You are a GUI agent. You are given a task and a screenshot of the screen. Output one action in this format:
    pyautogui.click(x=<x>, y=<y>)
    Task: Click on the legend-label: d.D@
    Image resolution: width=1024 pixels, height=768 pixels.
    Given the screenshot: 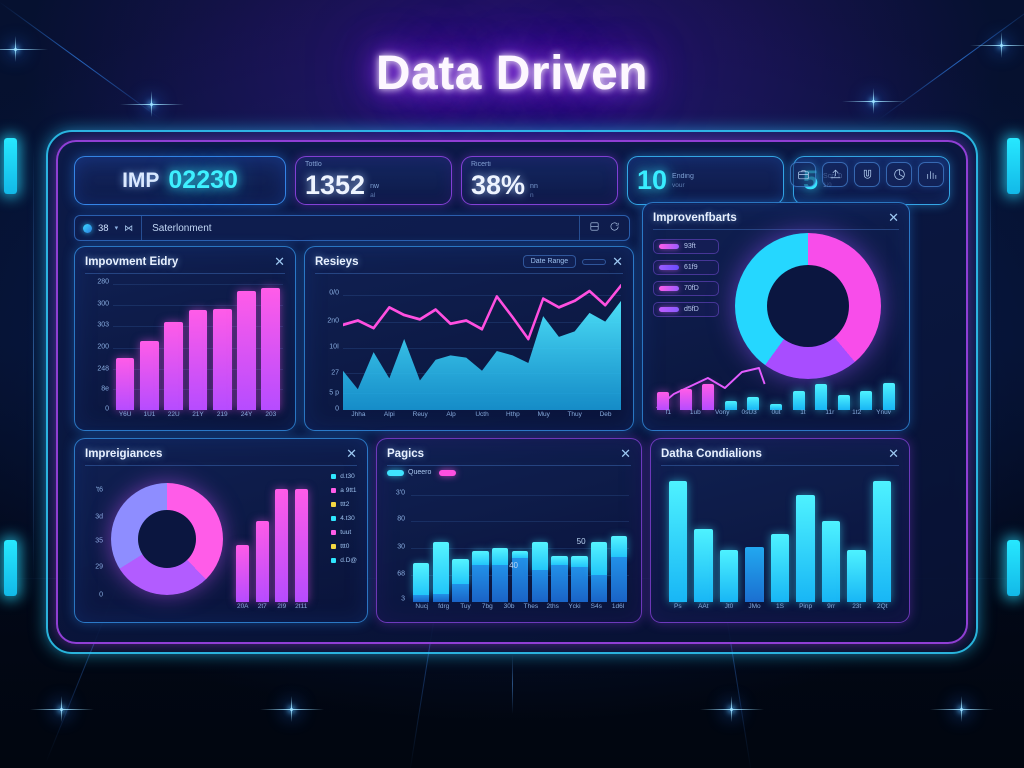 What is the action you would take?
    pyautogui.click(x=348, y=560)
    